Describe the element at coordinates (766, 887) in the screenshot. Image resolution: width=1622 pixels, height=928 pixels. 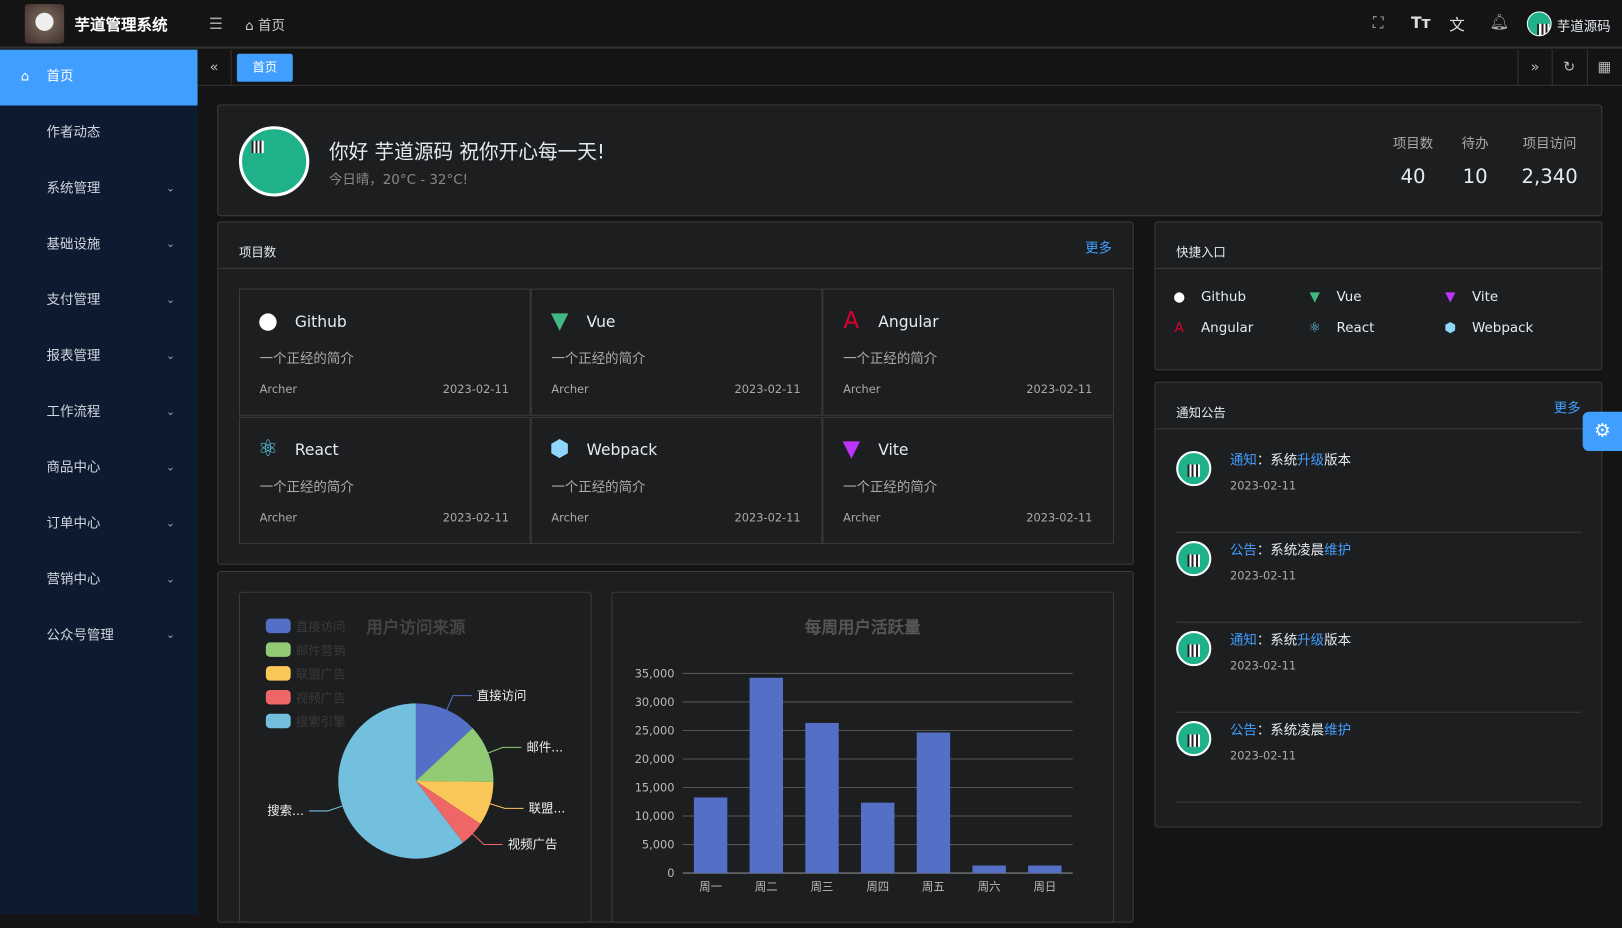
I see `x-tick-label: 周二` at that location.